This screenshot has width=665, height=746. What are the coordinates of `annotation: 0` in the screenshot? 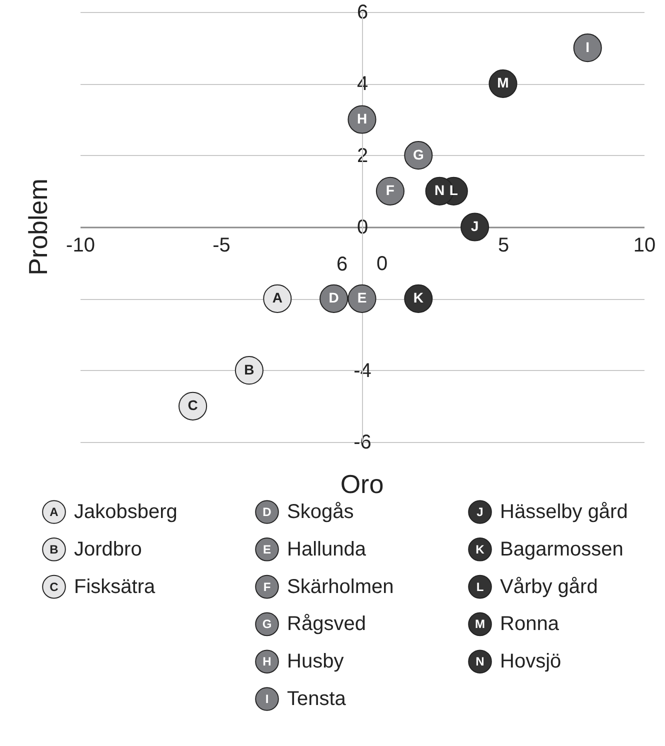 It's located at (382, 264).